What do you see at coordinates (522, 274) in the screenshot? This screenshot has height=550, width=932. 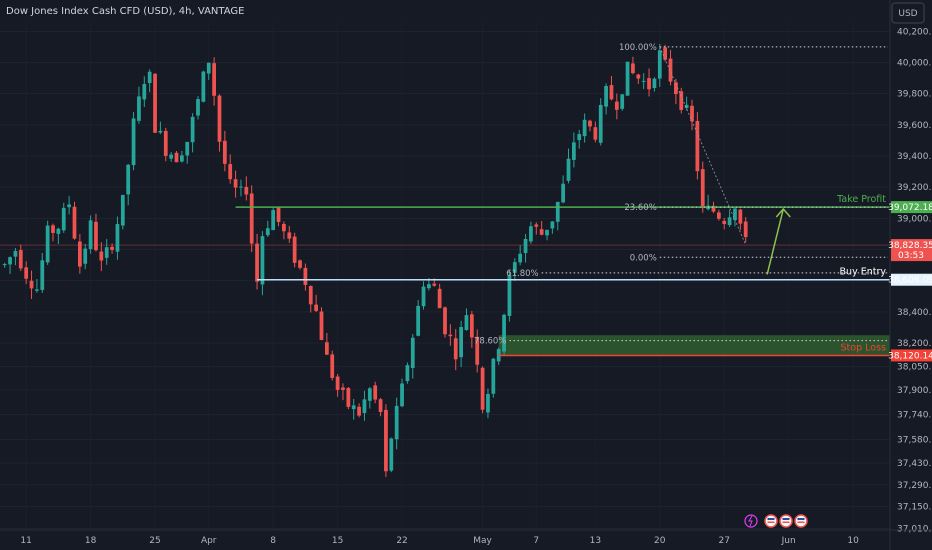 I see `fib-level-label: 61.80%` at bounding box center [522, 274].